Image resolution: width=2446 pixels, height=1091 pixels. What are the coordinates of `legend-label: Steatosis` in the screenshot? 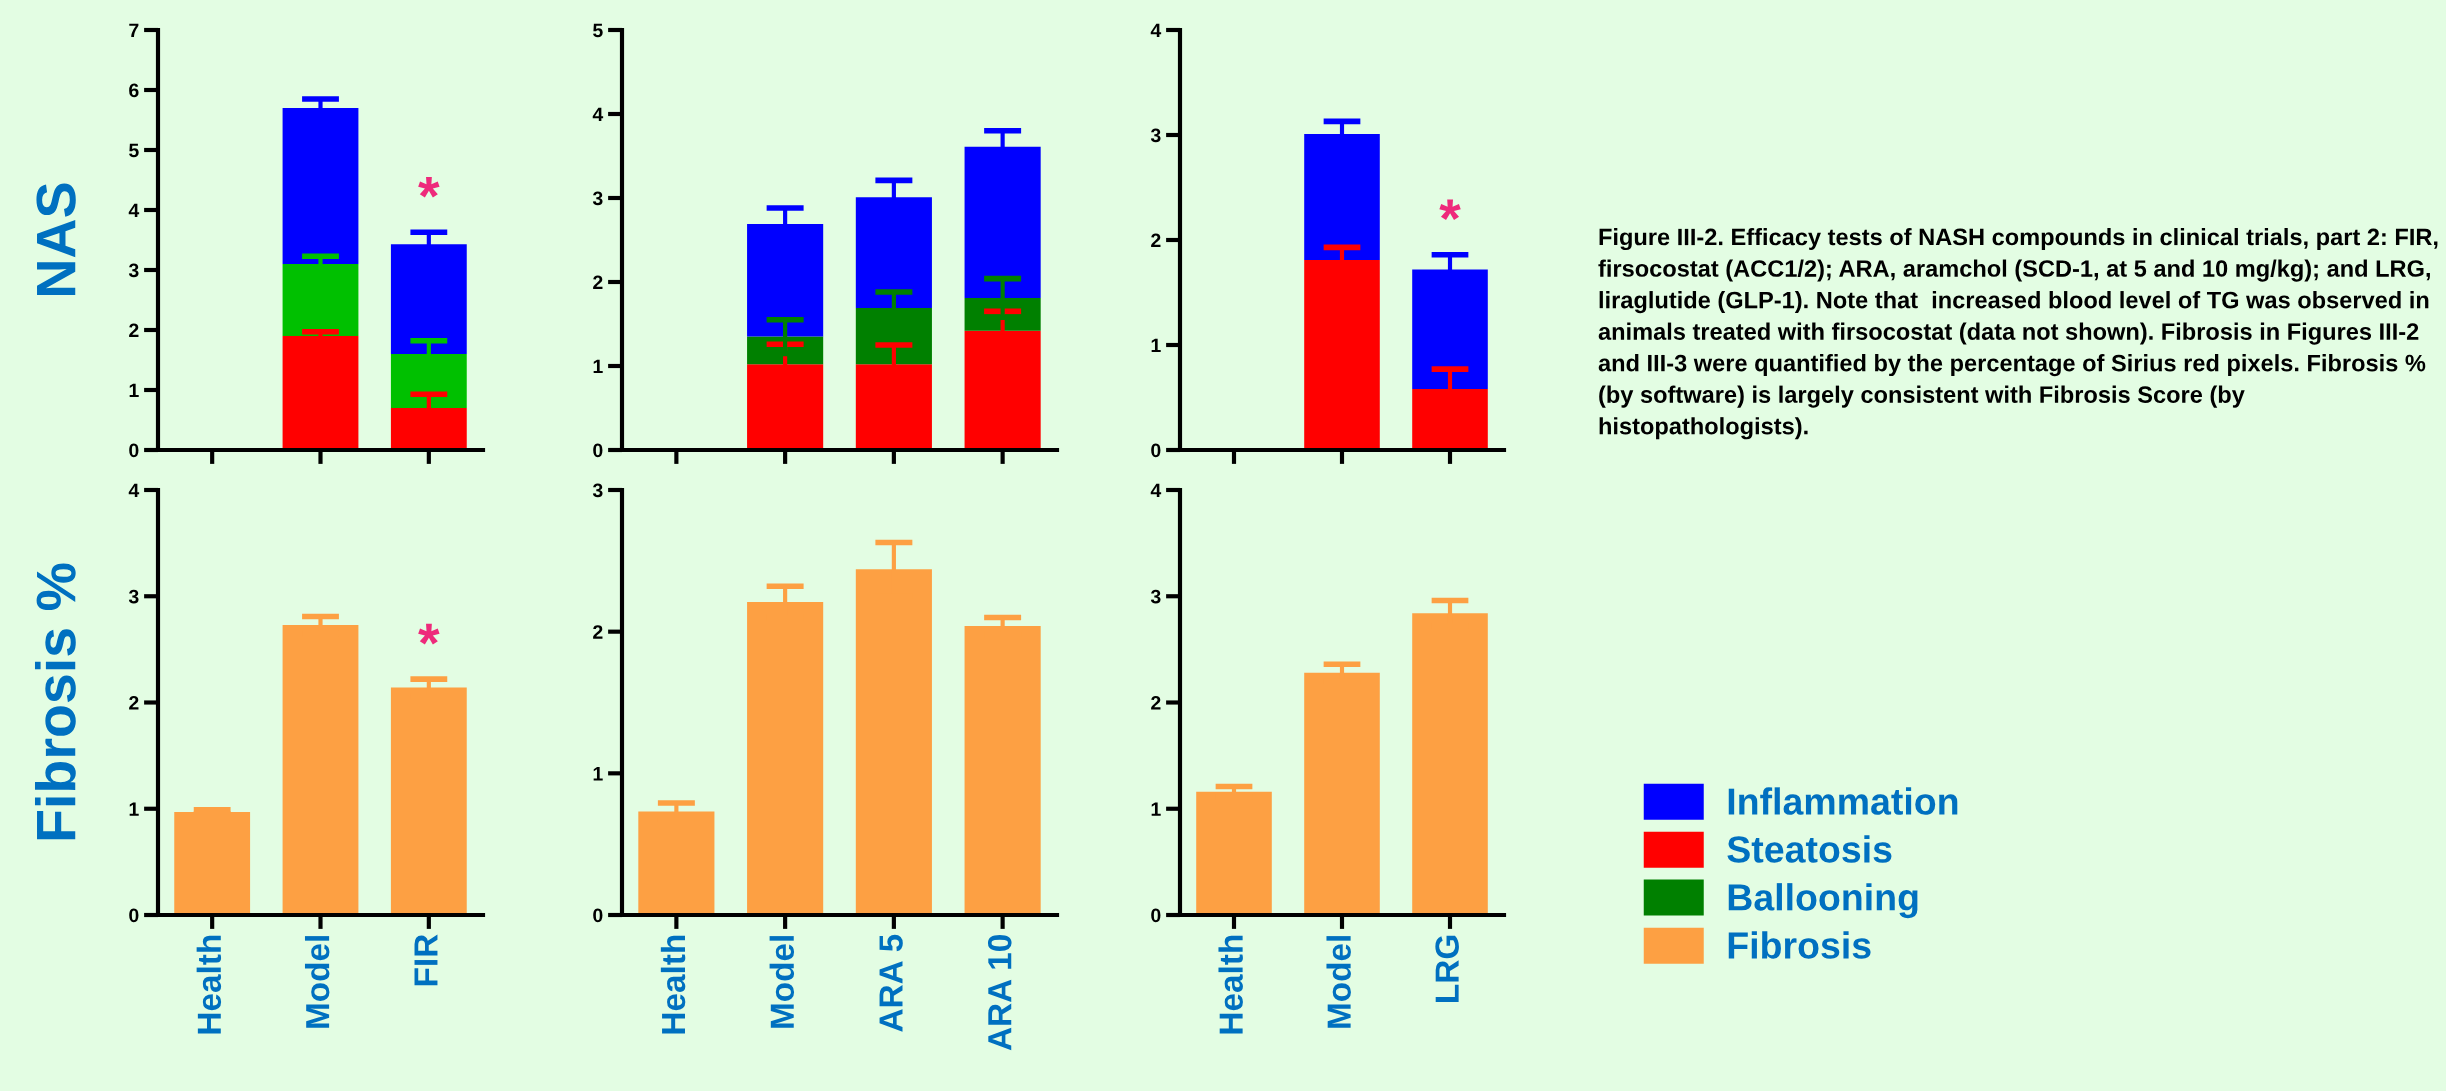 It's located at (1809, 849).